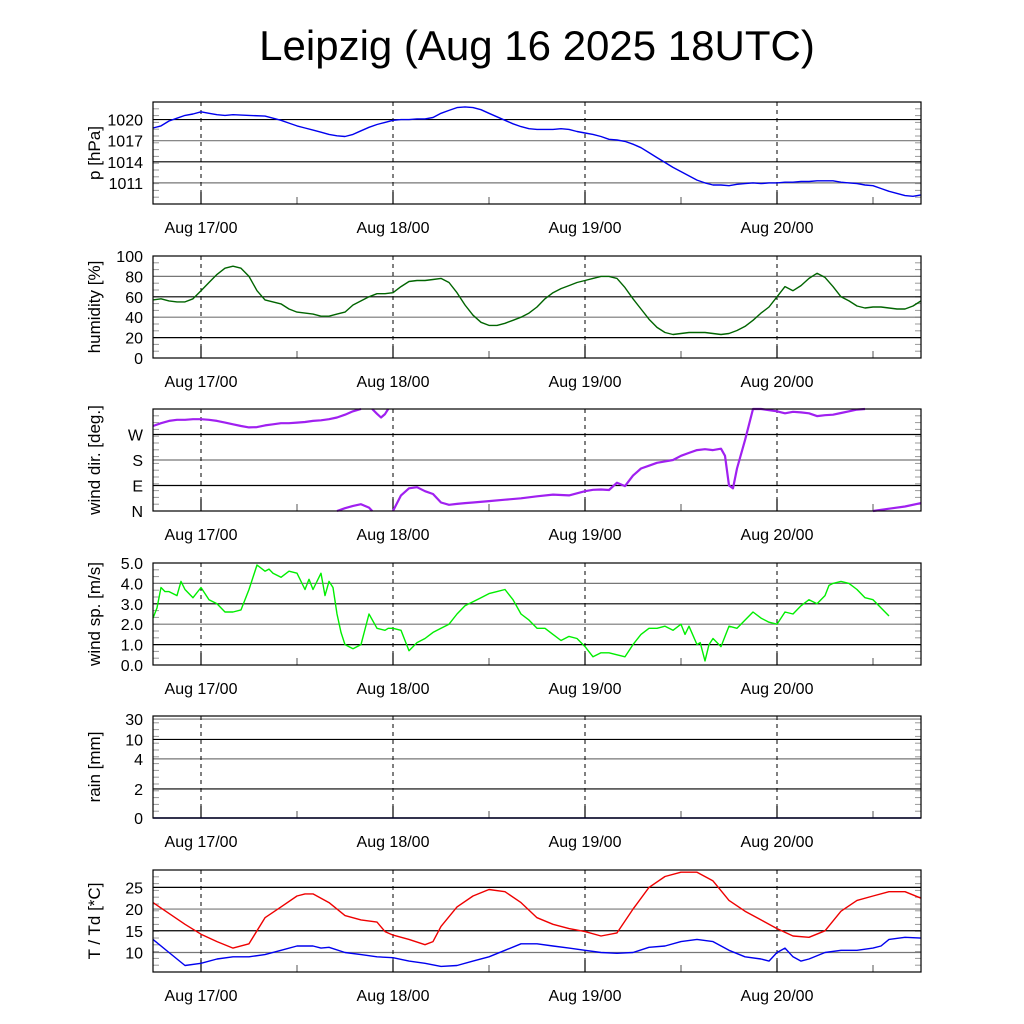  Describe the element at coordinates (138, 359) in the screenshot. I see `humidity-y-tick-label: 0` at that location.